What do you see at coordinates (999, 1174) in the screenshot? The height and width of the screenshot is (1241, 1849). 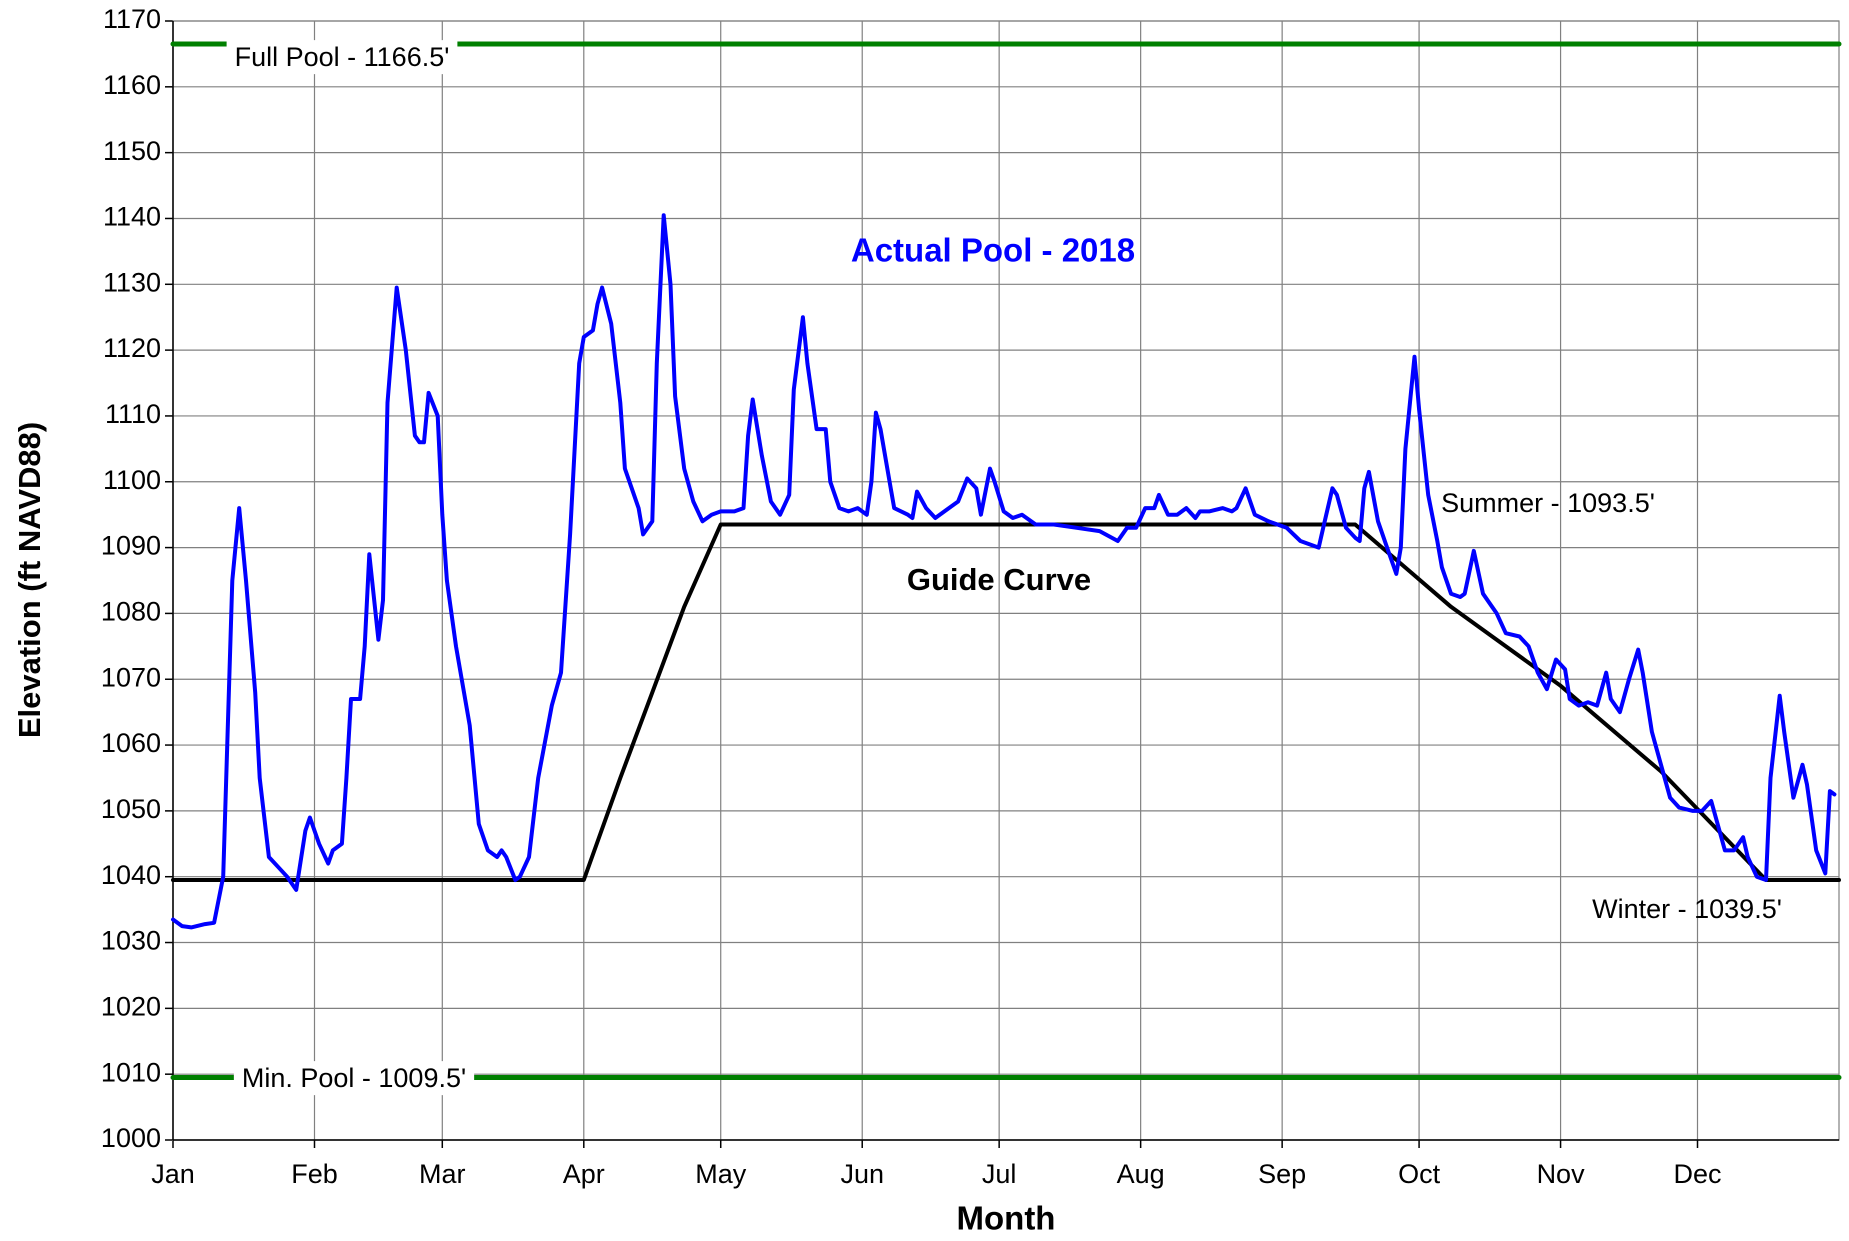 I see `x-tick-label: Jul` at bounding box center [999, 1174].